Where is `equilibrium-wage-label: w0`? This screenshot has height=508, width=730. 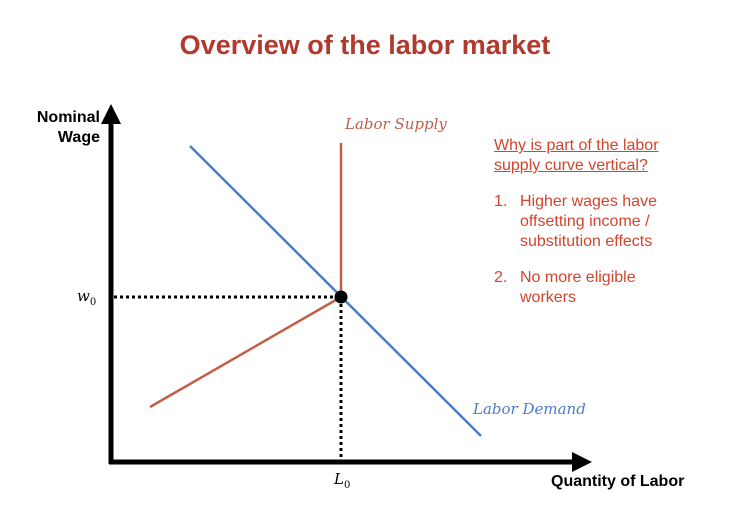
equilibrium-wage-label: w0 is located at coordinates (86, 297).